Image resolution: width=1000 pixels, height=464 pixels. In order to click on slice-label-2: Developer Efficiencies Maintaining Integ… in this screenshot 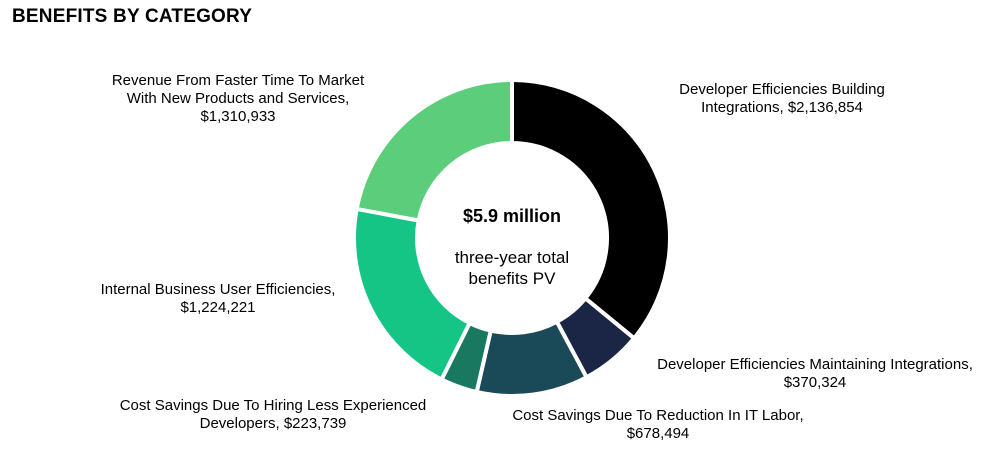, I will do `click(815, 373)`.